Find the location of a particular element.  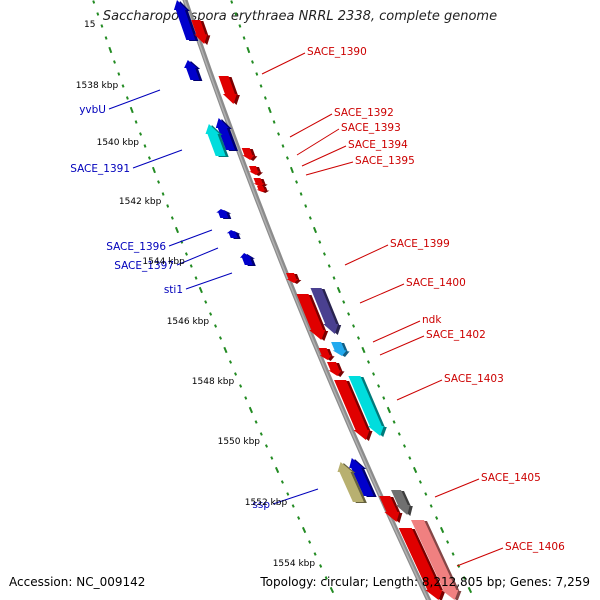

cds-sti1-arrow-body is located at coordinates (246, 259).